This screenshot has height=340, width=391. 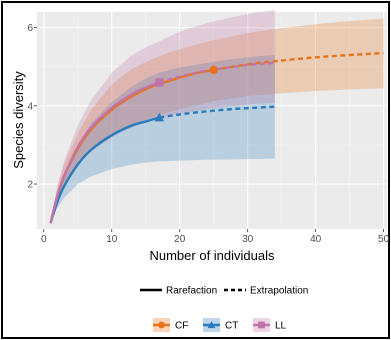 I want to click on line-rarefaction-ll, so click(x=104, y=152).